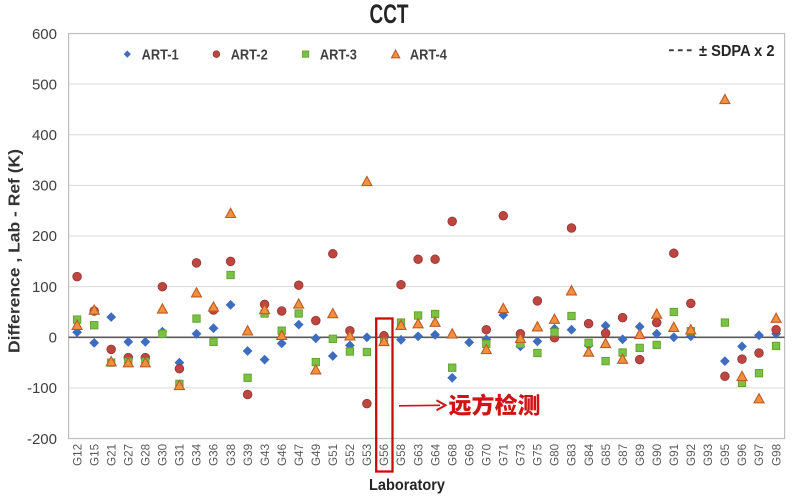 This screenshot has height=501, width=800. I want to click on svg-text: G93, so click(708, 455).